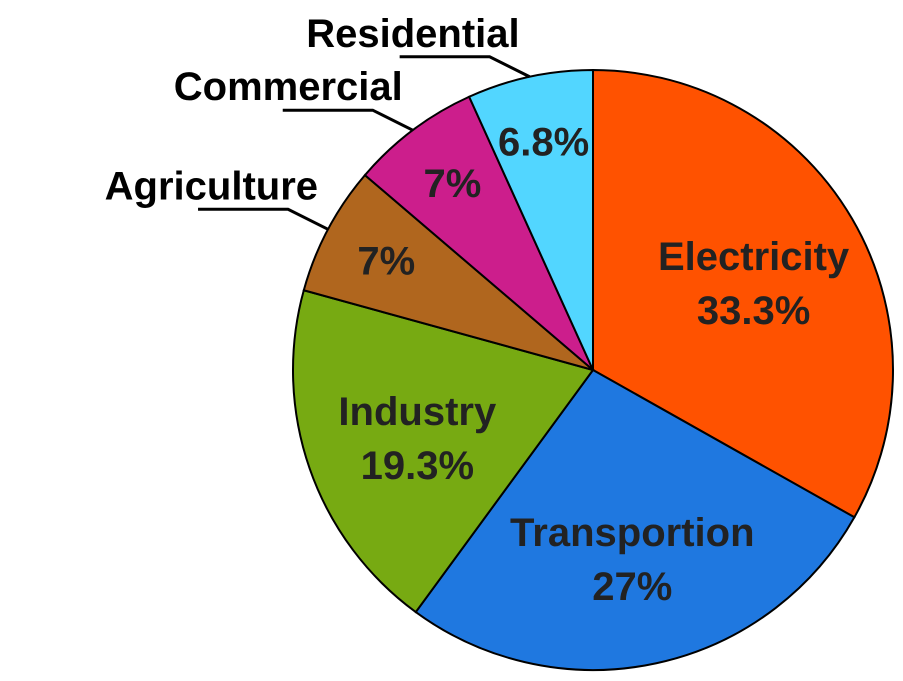 Image resolution: width=903 pixels, height=681 pixels. Describe the element at coordinates (632, 586) in the screenshot. I see `data-label: 27%` at that location.